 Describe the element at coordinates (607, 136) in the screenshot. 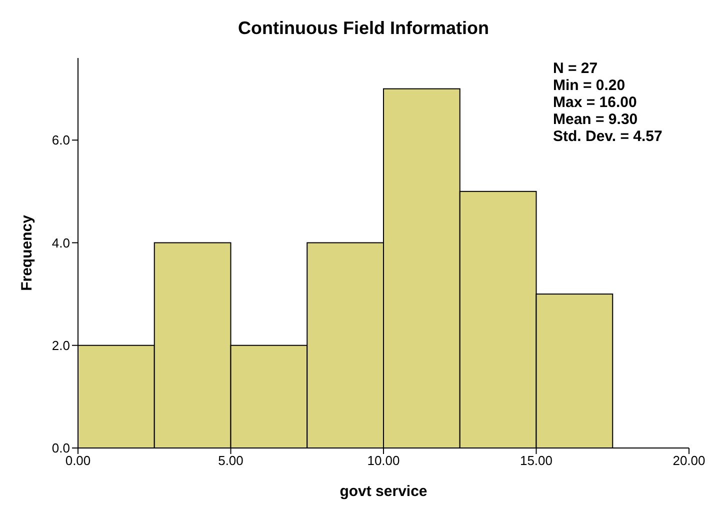

I see `text: Std. Dev. = 4.57` at that location.